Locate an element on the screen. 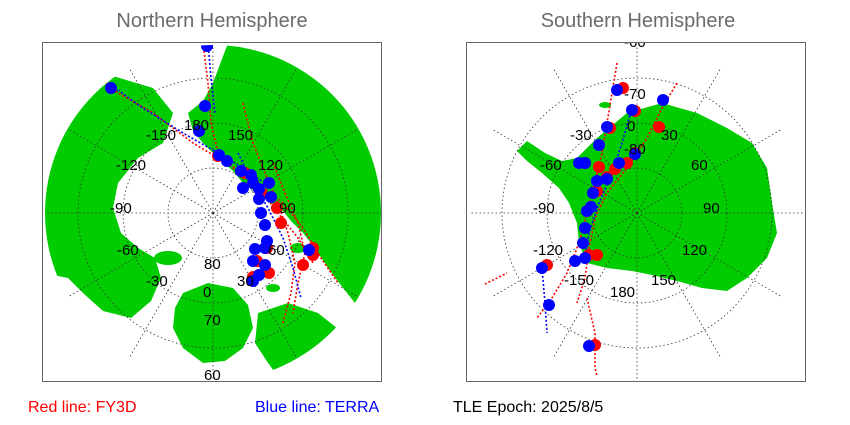 This screenshot has height=425, width=850. south-lat-label: -60 is located at coordinates (635, 47).